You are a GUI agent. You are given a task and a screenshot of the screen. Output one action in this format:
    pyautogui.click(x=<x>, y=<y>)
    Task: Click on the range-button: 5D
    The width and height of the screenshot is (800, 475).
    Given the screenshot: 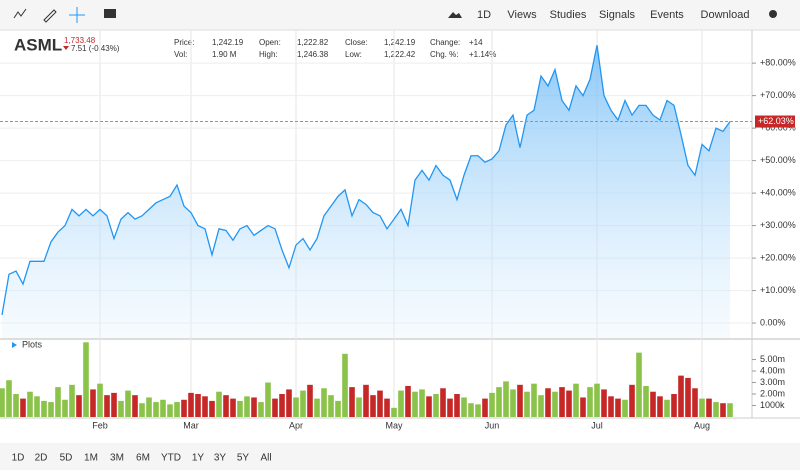 What is the action you would take?
    pyautogui.click(x=66, y=458)
    